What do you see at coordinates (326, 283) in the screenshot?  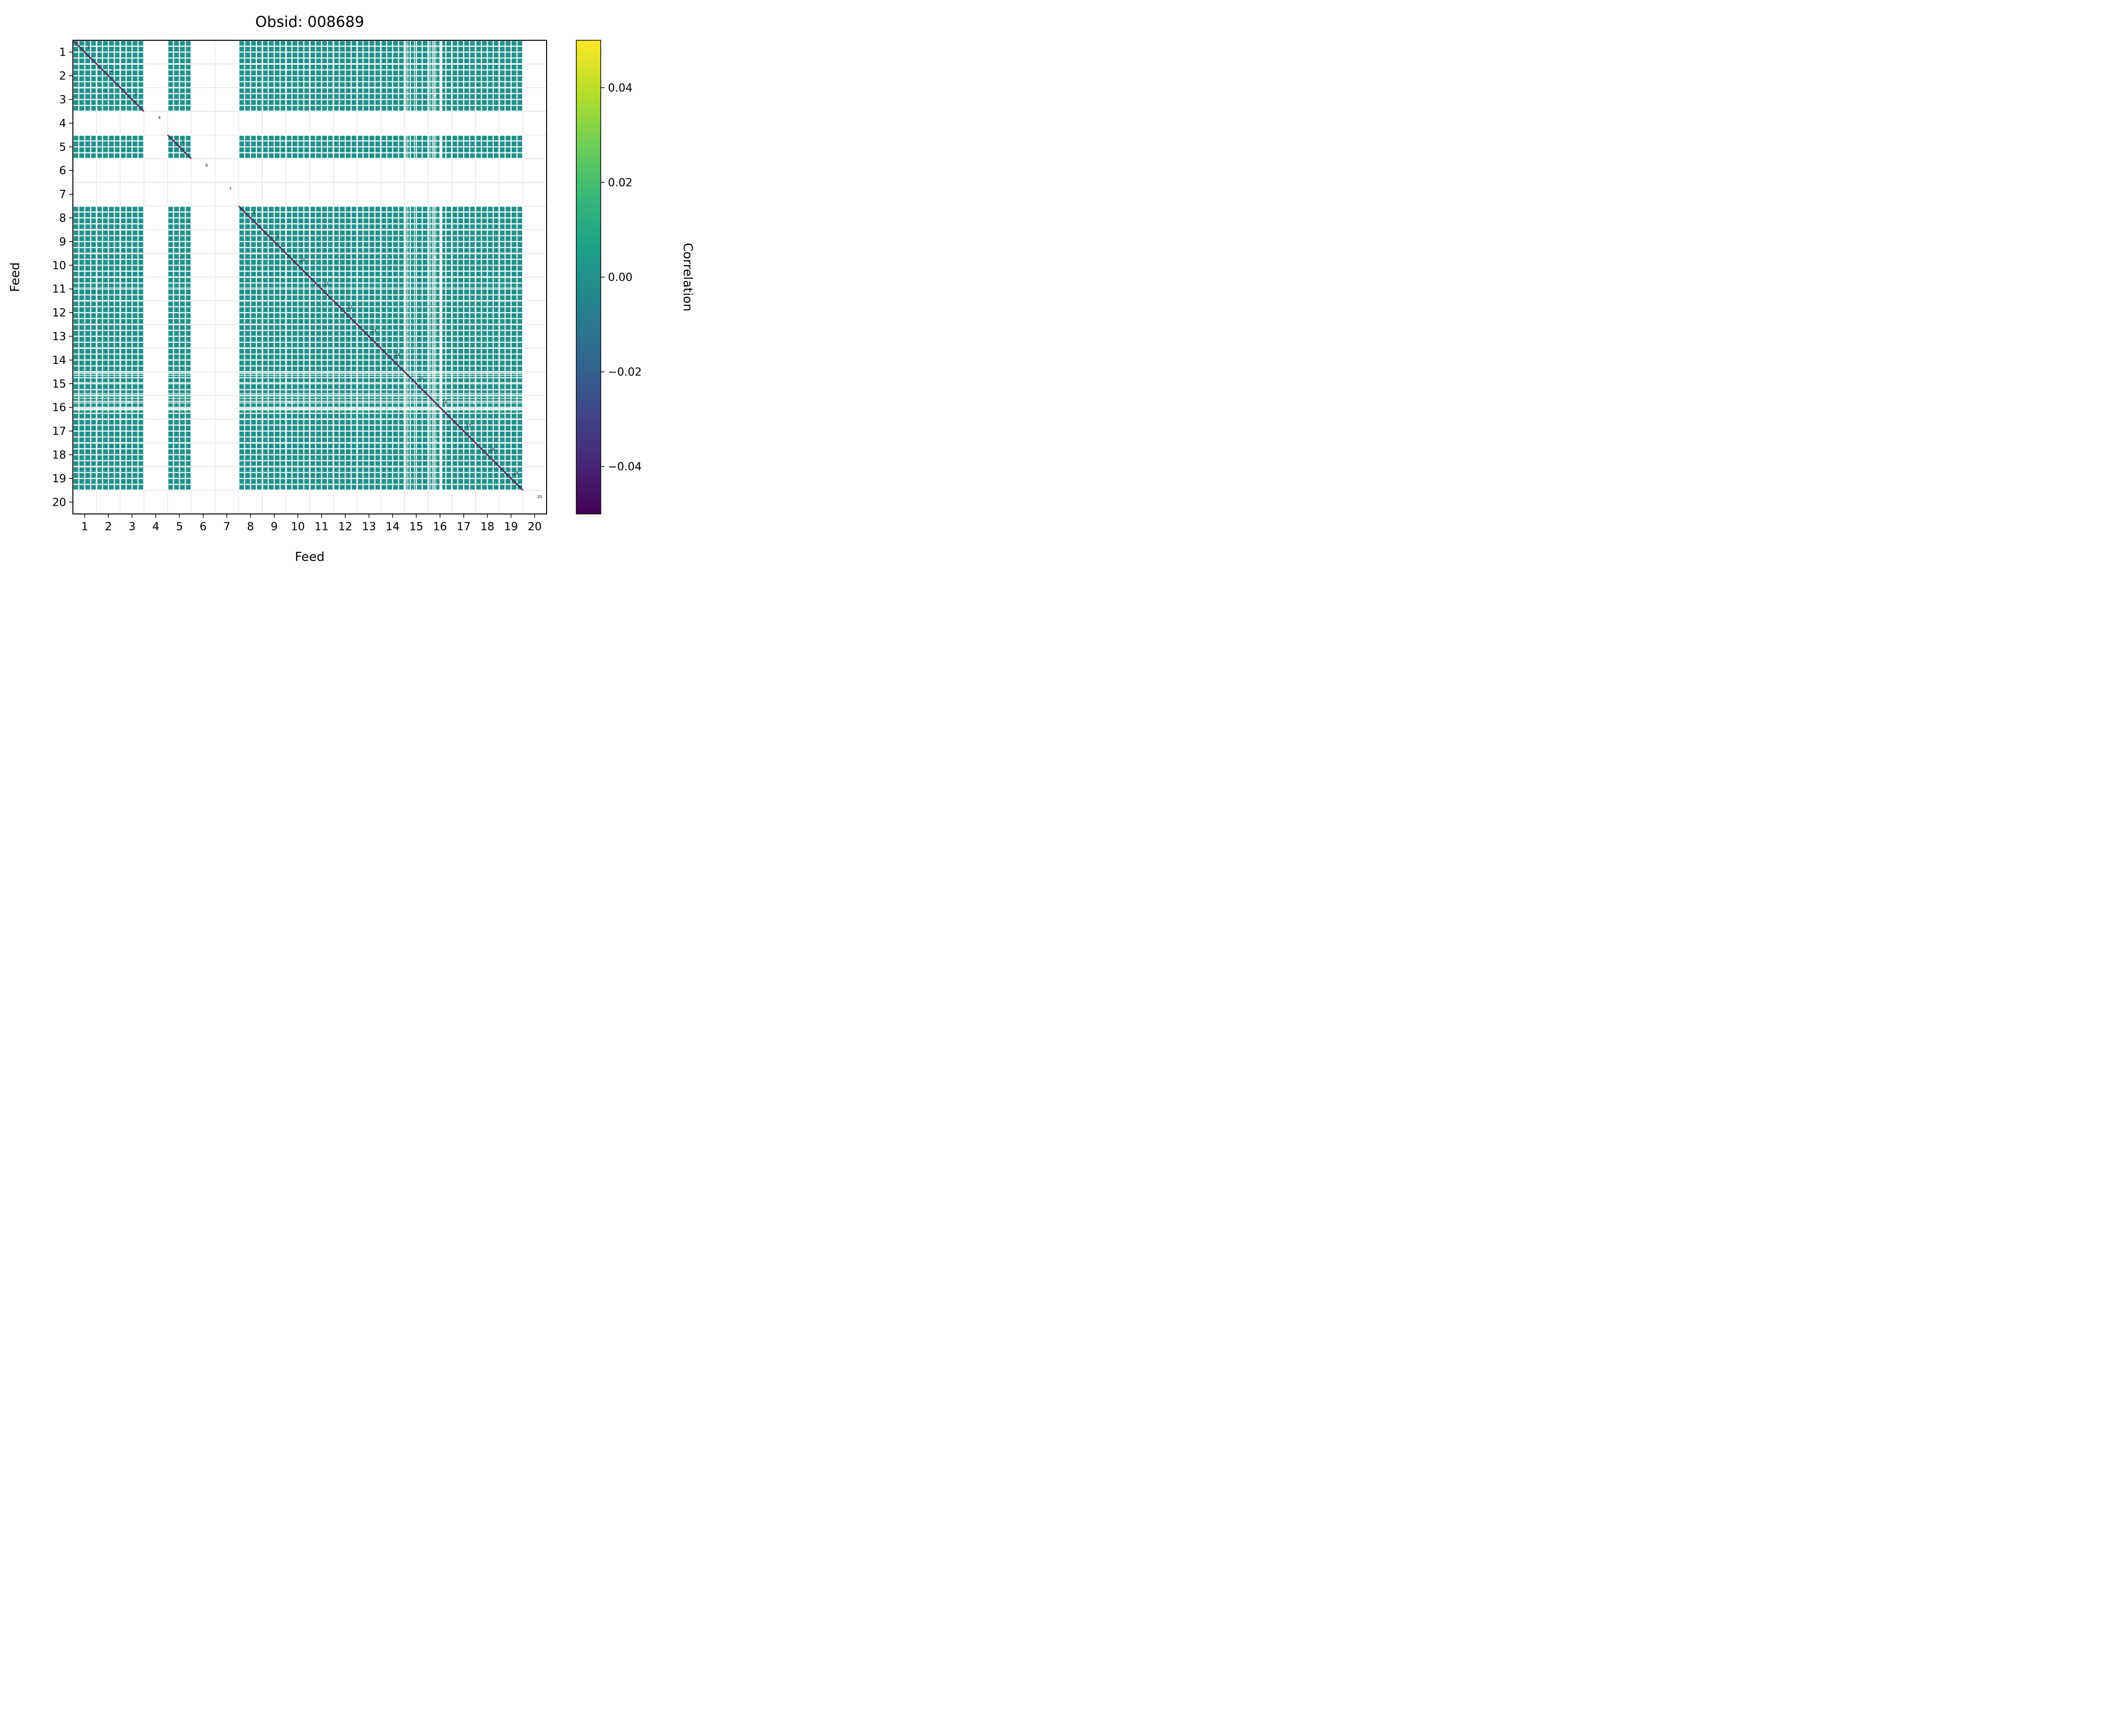 I see `diagonal-feed-label: 11` at bounding box center [326, 283].